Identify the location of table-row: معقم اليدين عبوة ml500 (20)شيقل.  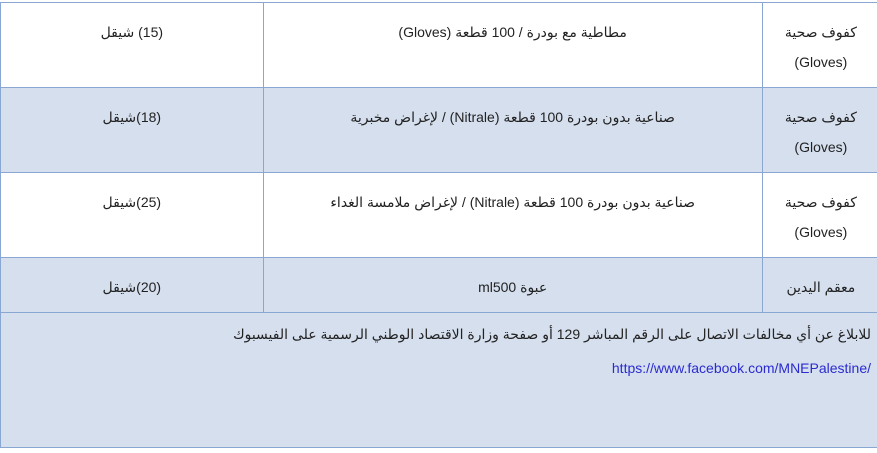
(438, 285).